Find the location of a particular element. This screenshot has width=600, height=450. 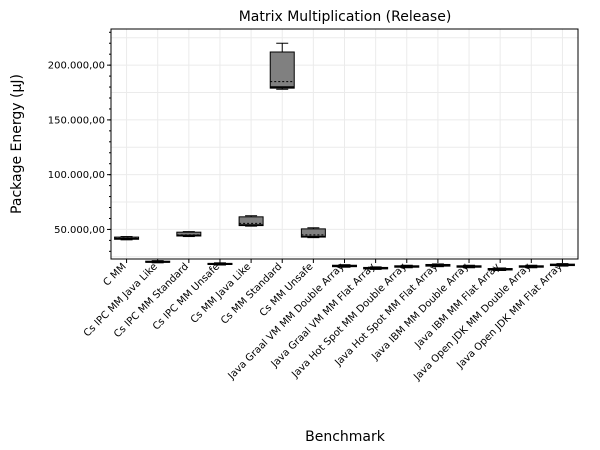

y-tick-label: 50.000,00 is located at coordinates (79, 230).